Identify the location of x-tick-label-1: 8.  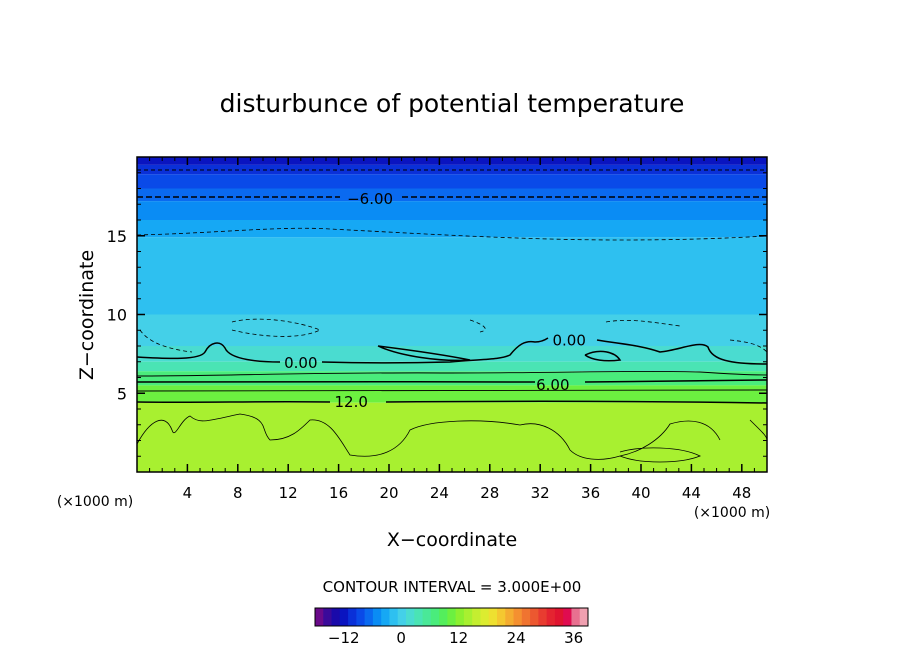
(238, 493).